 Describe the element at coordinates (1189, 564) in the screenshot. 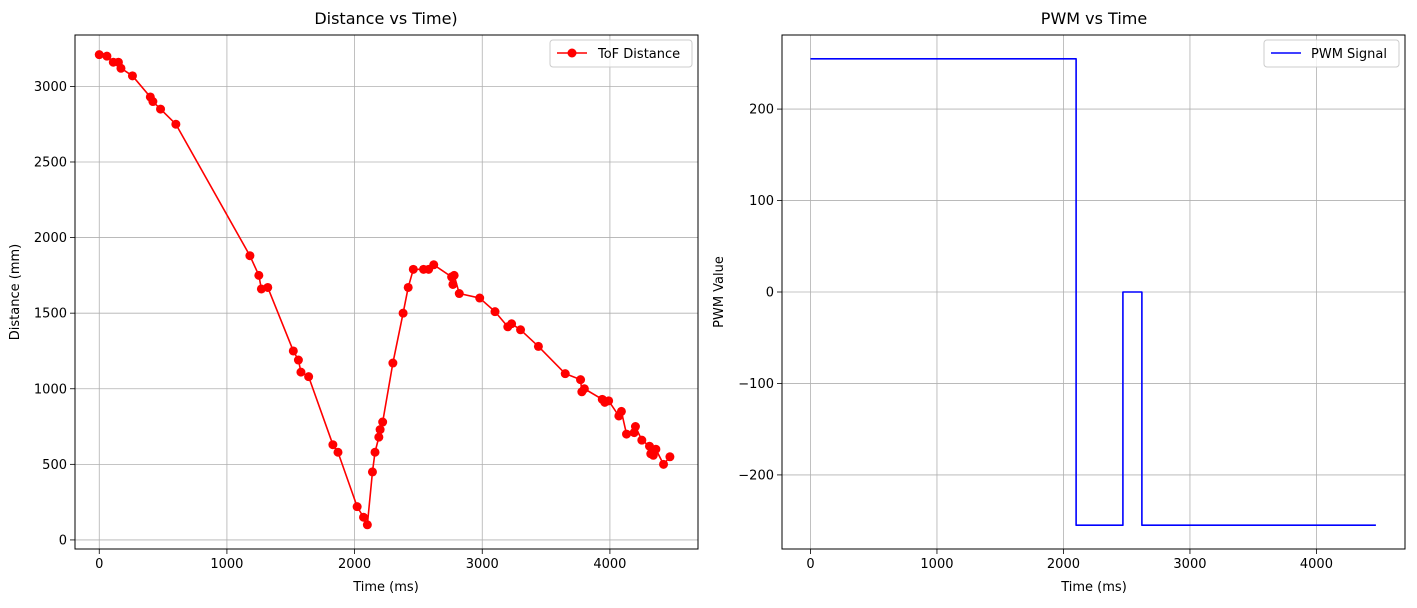

I see `pwm-x-tick-label: 3000` at that location.